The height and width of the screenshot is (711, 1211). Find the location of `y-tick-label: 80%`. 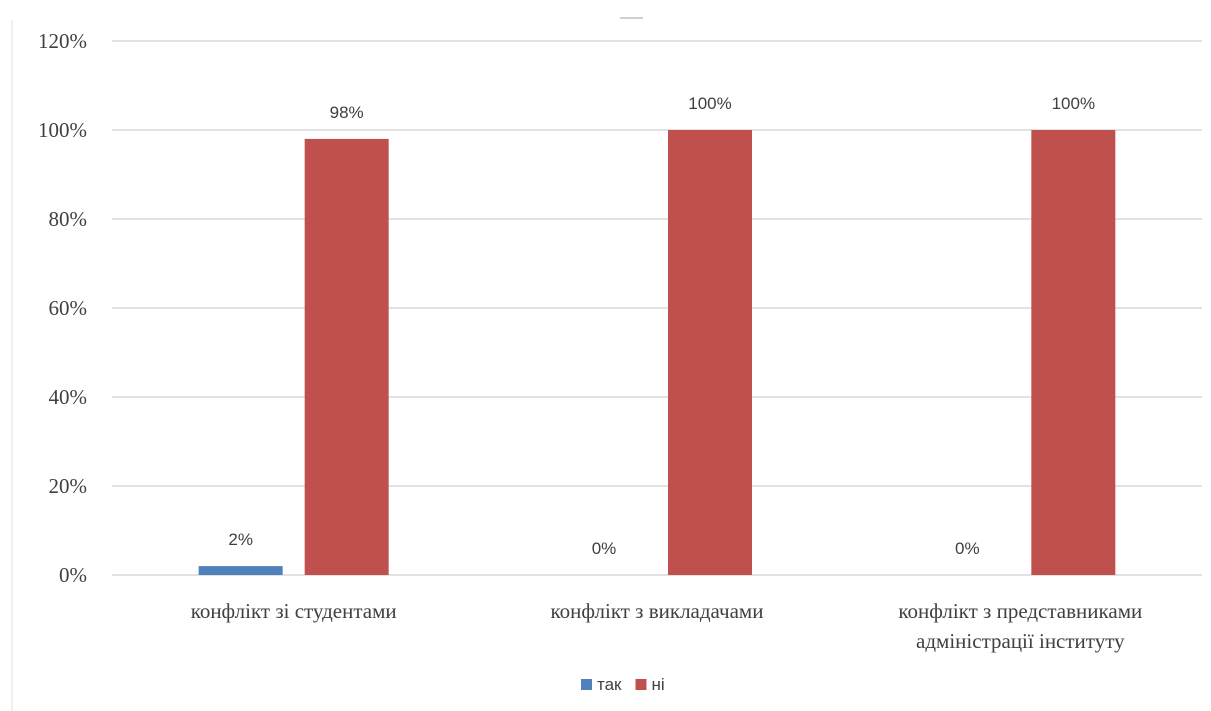

y-tick-label: 80% is located at coordinates (68, 219).